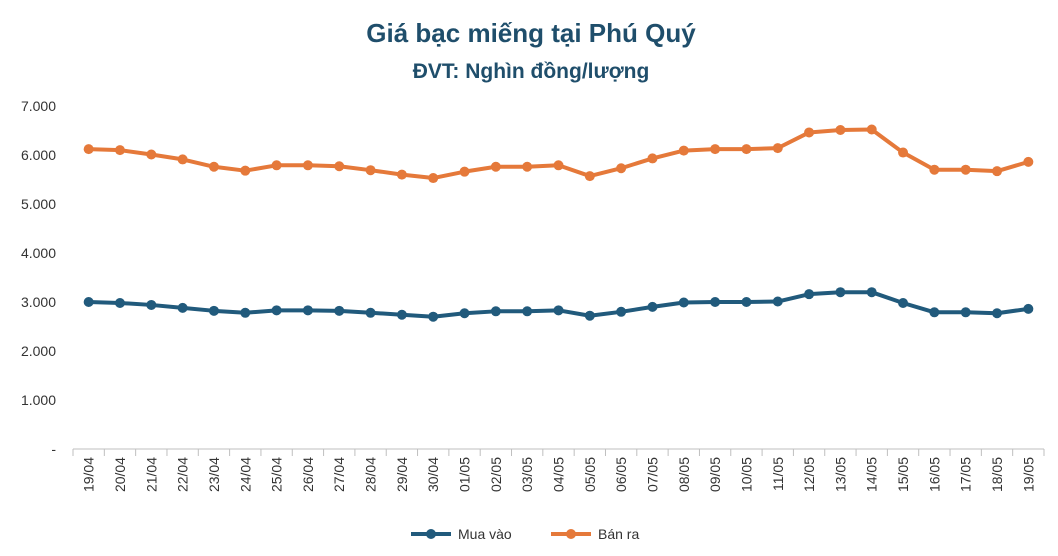 The image size is (1058, 556). I want to click on x-tick-label: 15/05, so click(903, 474).